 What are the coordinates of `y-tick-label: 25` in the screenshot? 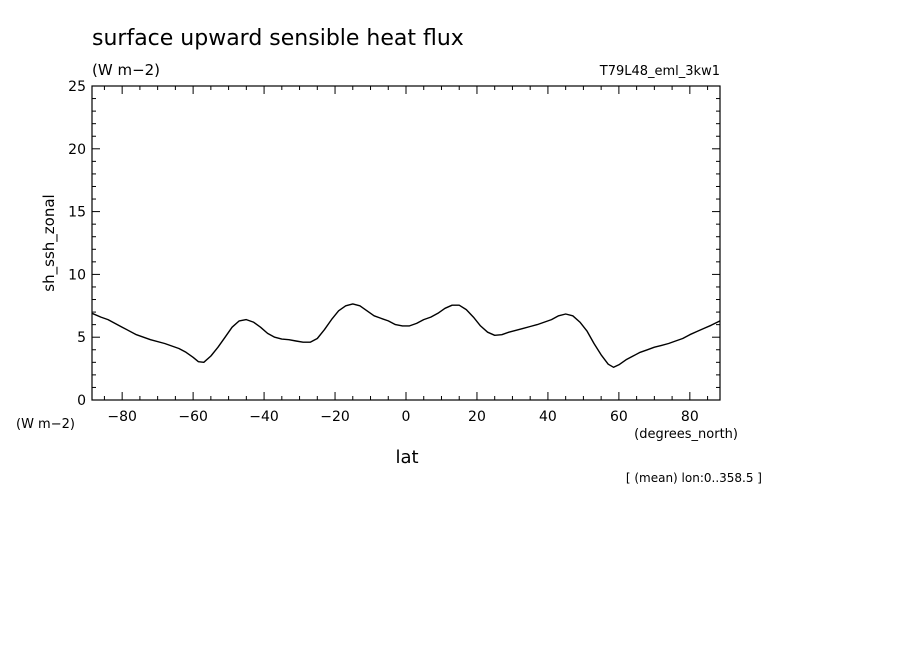 It's located at (77, 87).